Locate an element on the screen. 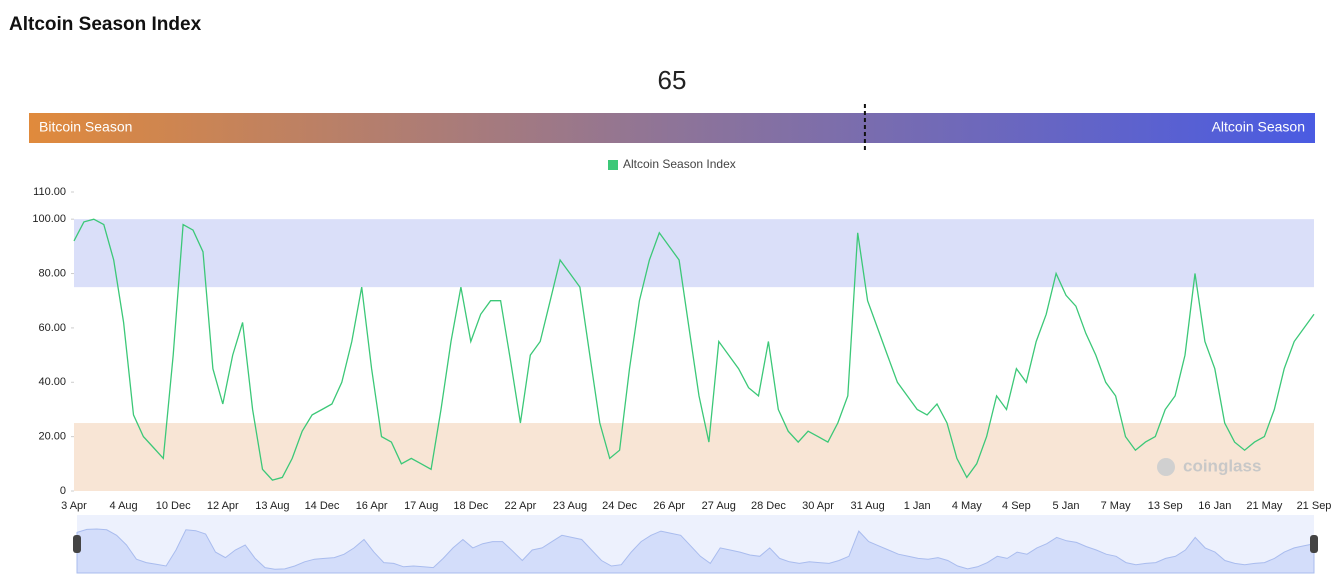 The image size is (1343, 588). legend-swatch is located at coordinates (613, 165).